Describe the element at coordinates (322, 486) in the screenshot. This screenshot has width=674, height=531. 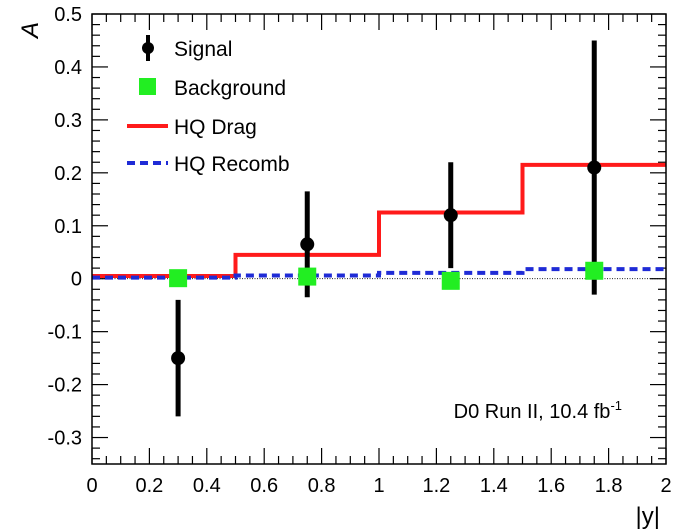
I see `x-tick-label: 0.8` at that location.